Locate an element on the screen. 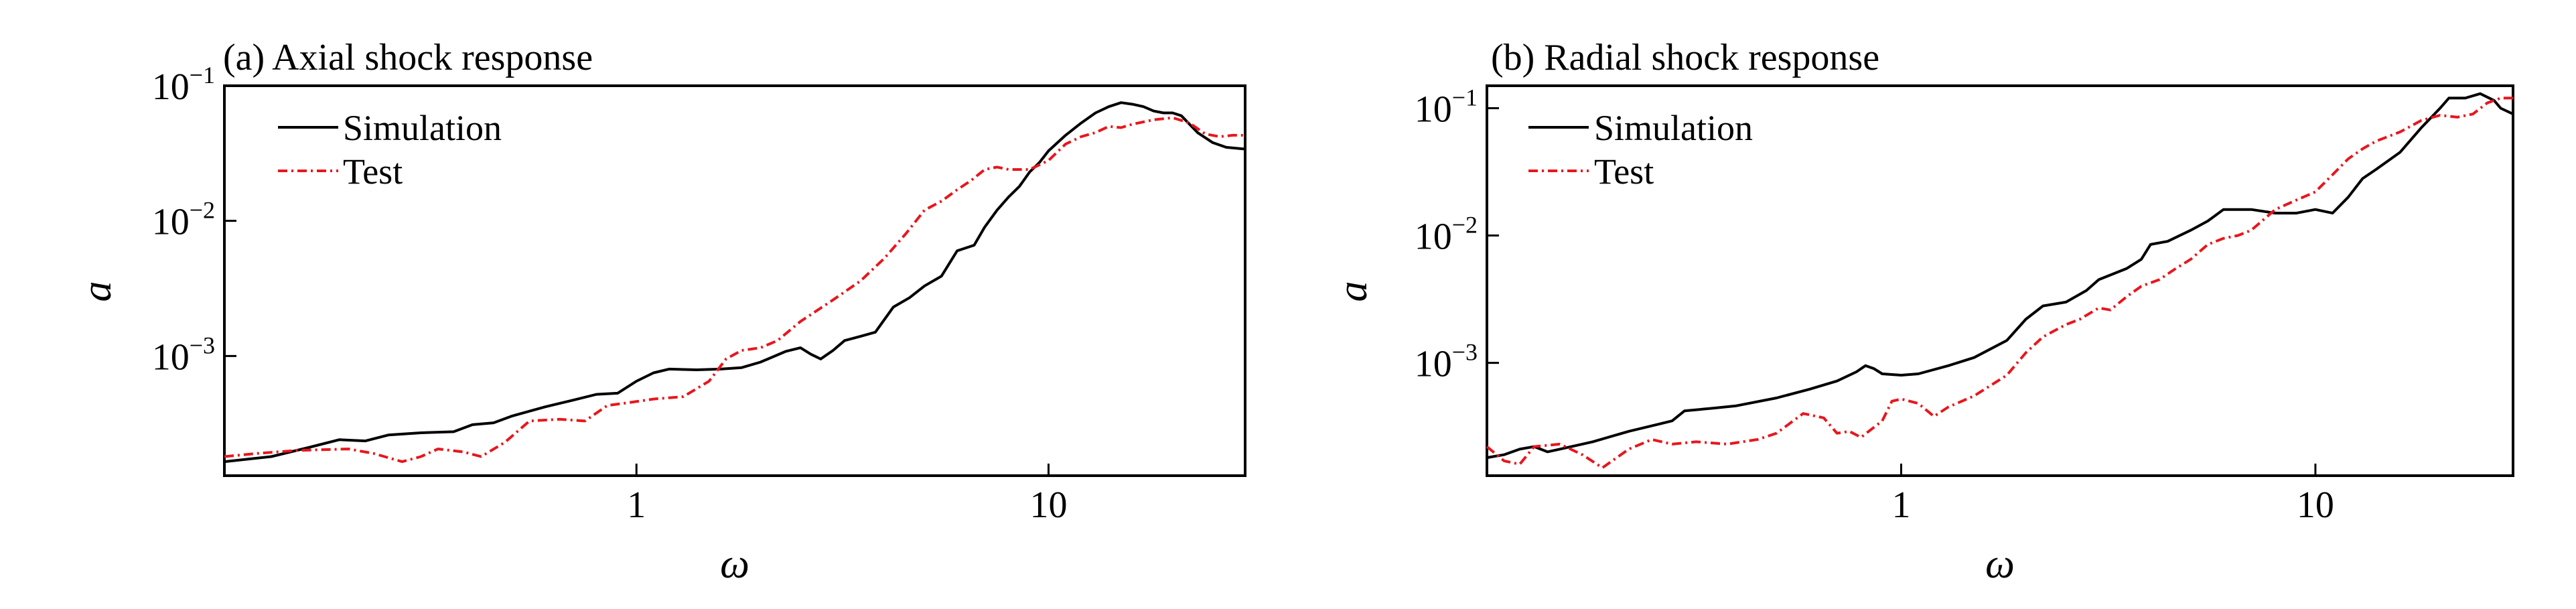 Image resolution: width=2576 pixels, height=609 pixels. y-axis-ticks: 10⁻³ 10⁻² 10⁻¹ is located at coordinates (1457, 234).